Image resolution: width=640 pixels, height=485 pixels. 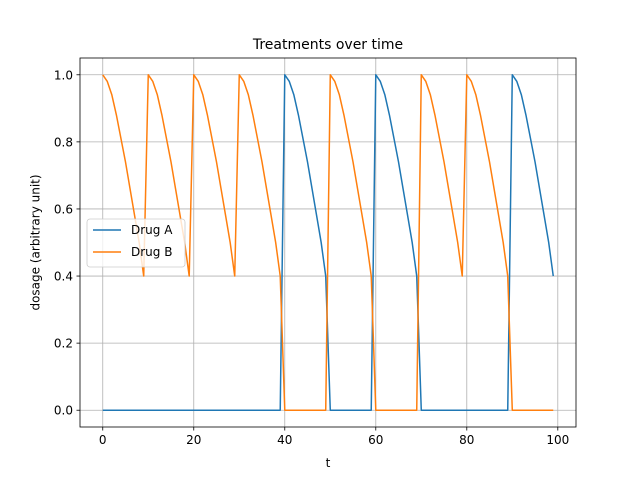 What do you see at coordinates (36, 242) in the screenshot?
I see `y-axis-label: dosage (arbitrary unit)` at bounding box center [36, 242].